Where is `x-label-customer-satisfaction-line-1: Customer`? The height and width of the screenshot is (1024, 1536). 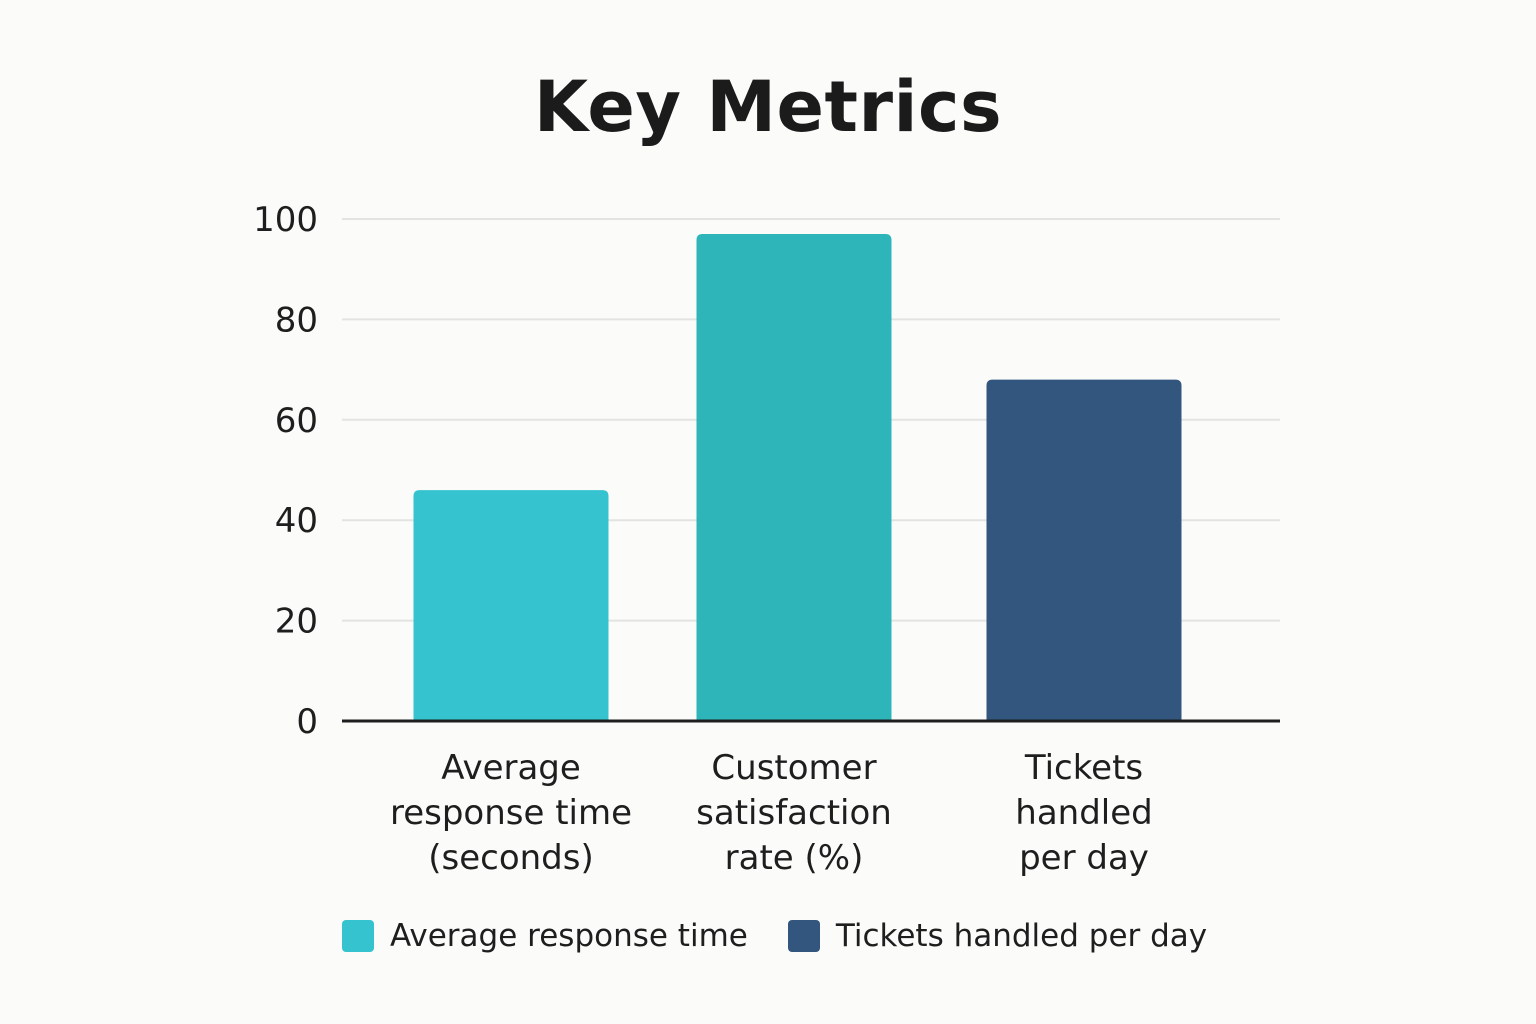 x-label-customer-satisfaction-line-1: Customer is located at coordinates (793, 768).